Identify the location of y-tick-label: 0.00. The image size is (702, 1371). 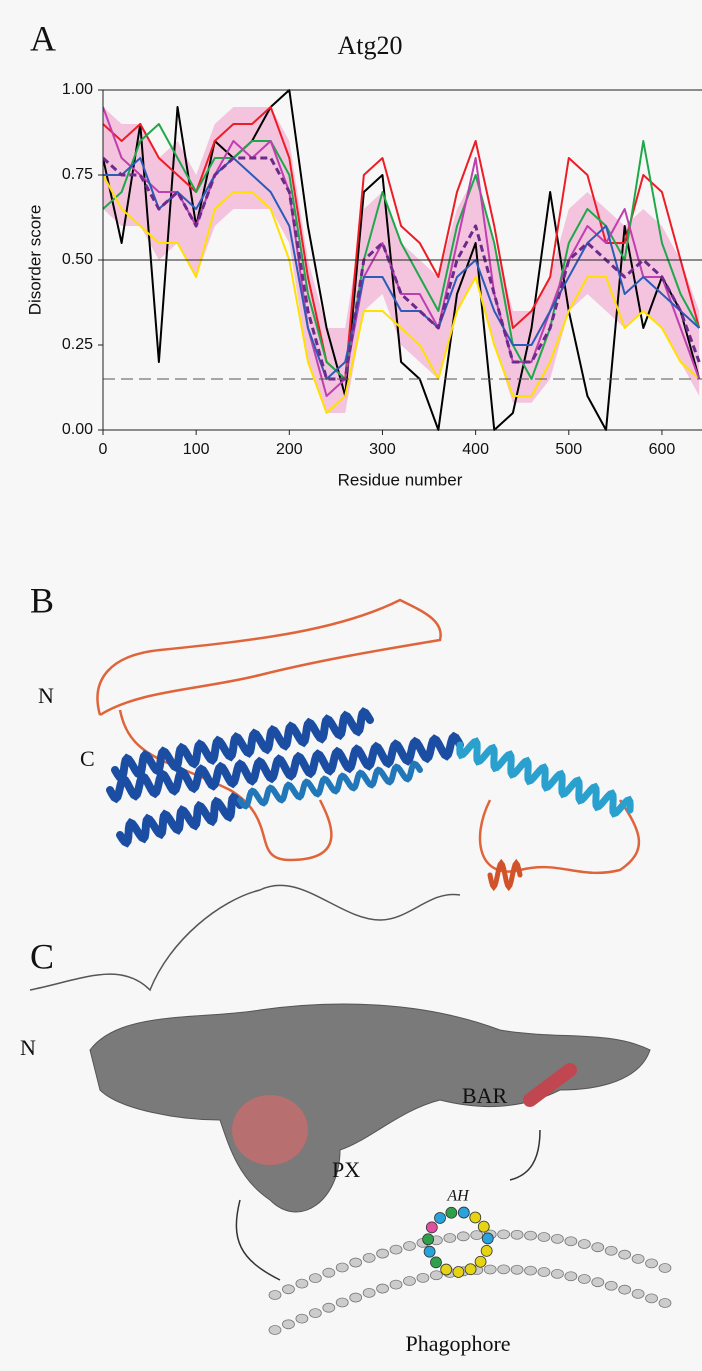
(77, 429).